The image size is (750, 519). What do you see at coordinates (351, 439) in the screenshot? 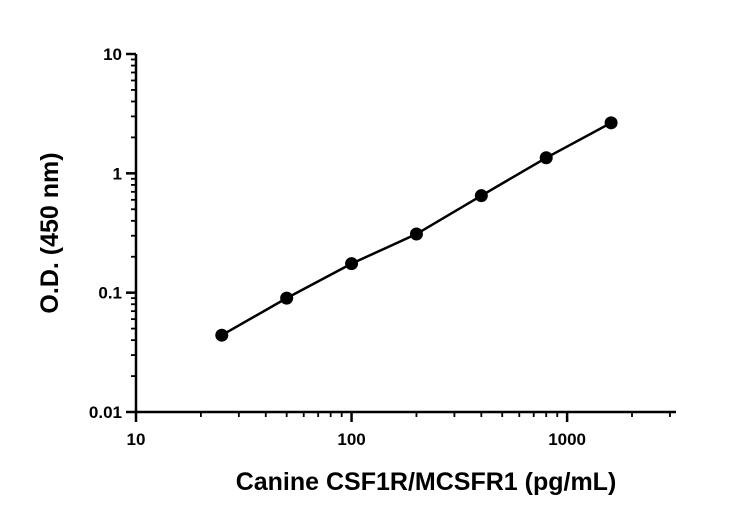
I see `x-tick-label: 100` at bounding box center [351, 439].